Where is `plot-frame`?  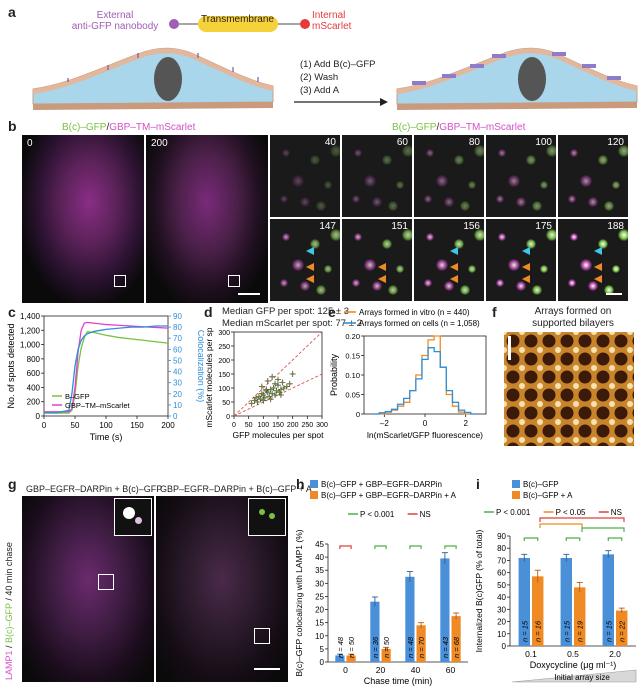
plot-frame is located at coordinates (425, 375).